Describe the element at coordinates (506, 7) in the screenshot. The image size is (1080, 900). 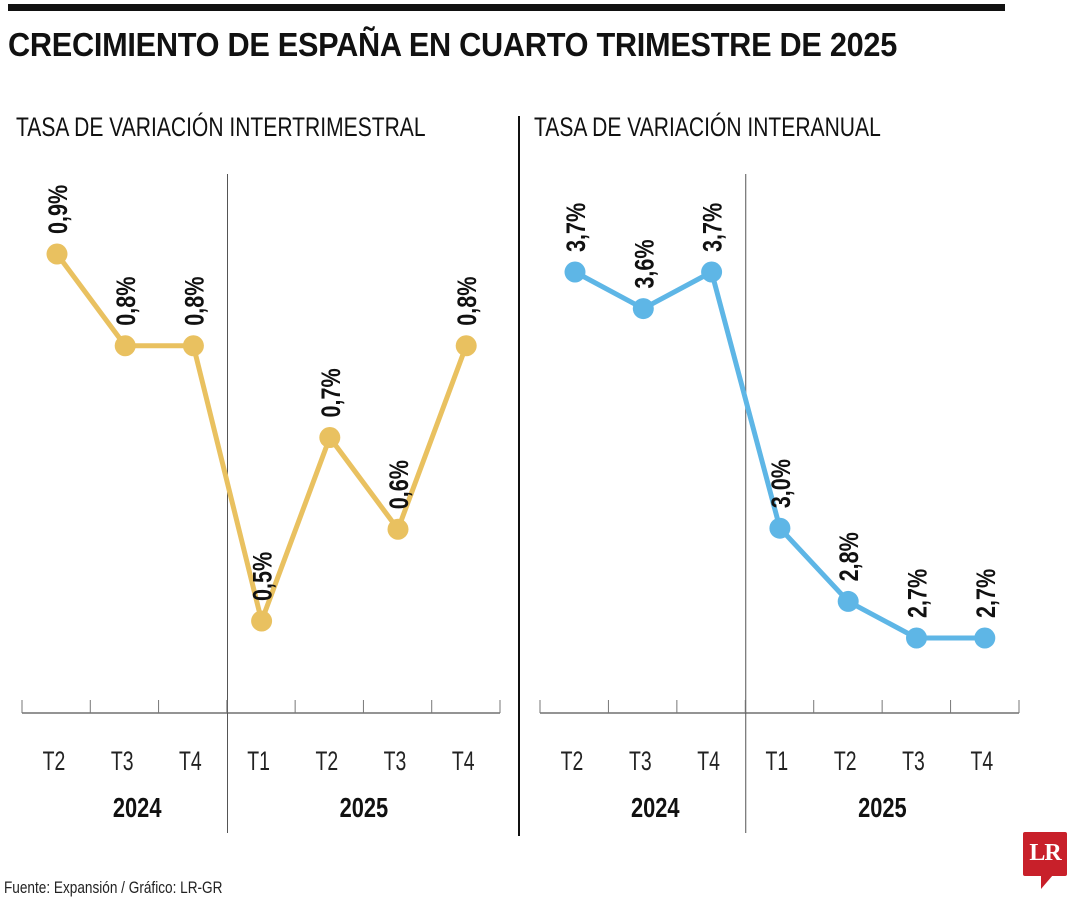
I see `top-rule` at that location.